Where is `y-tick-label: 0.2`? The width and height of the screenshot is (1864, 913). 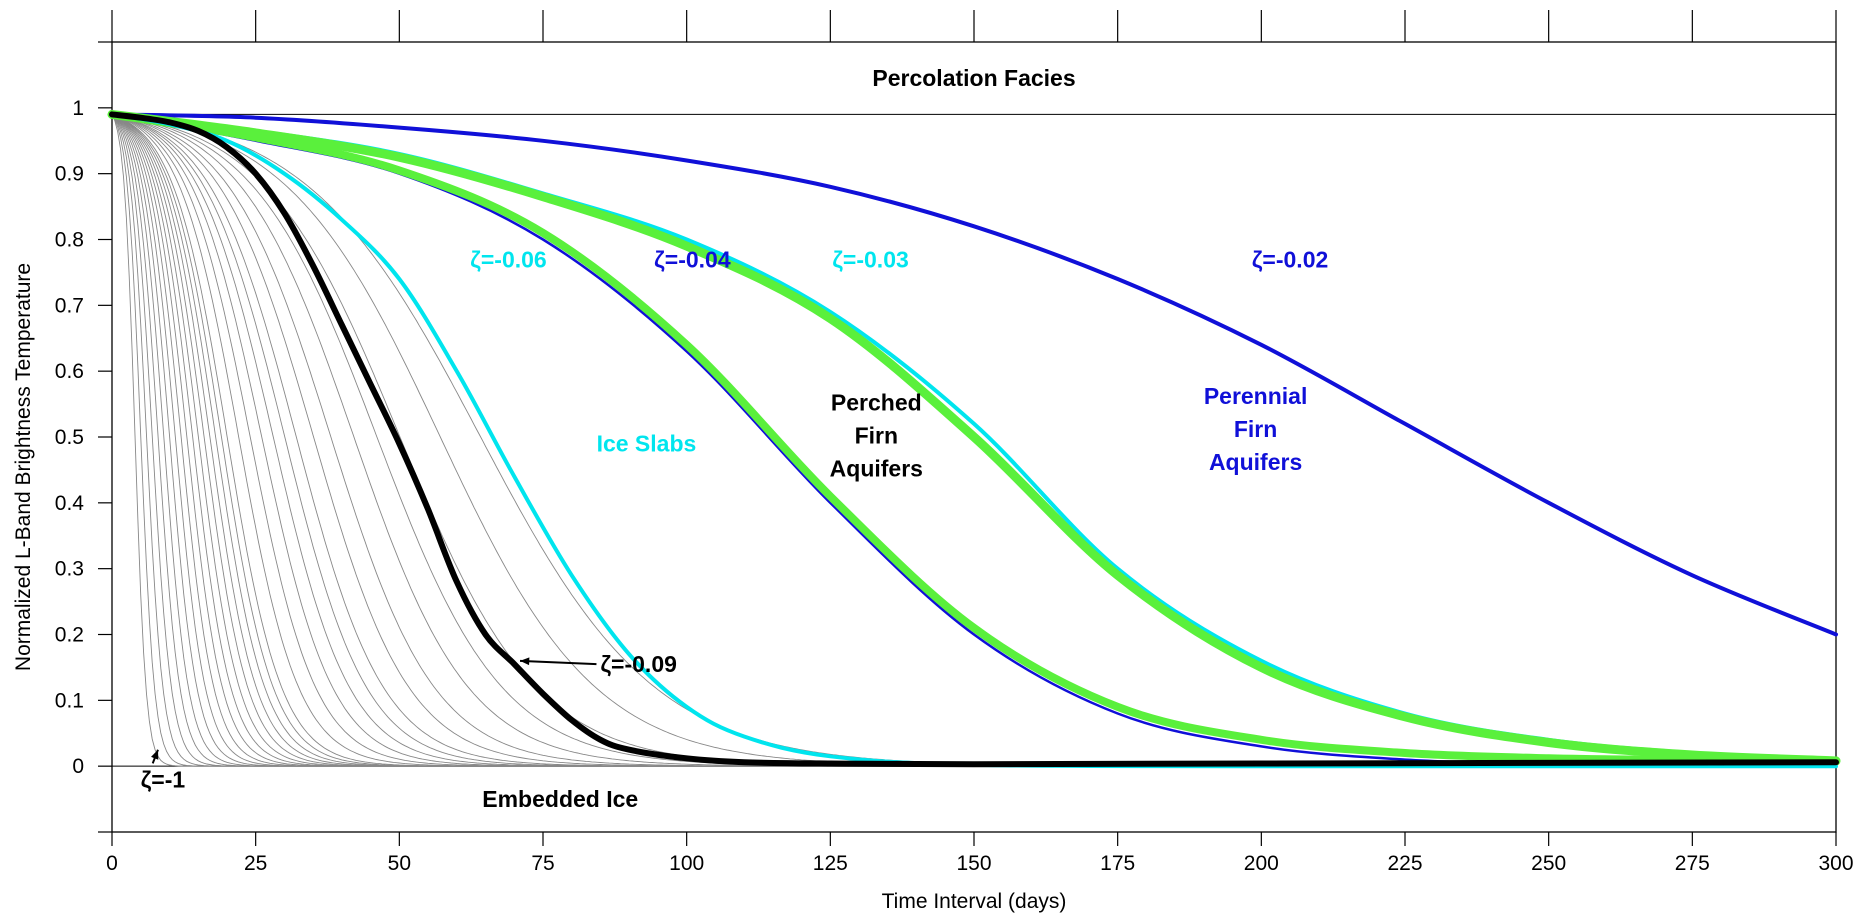 y-tick-label: 0.2 is located at coordinates (69, 635).